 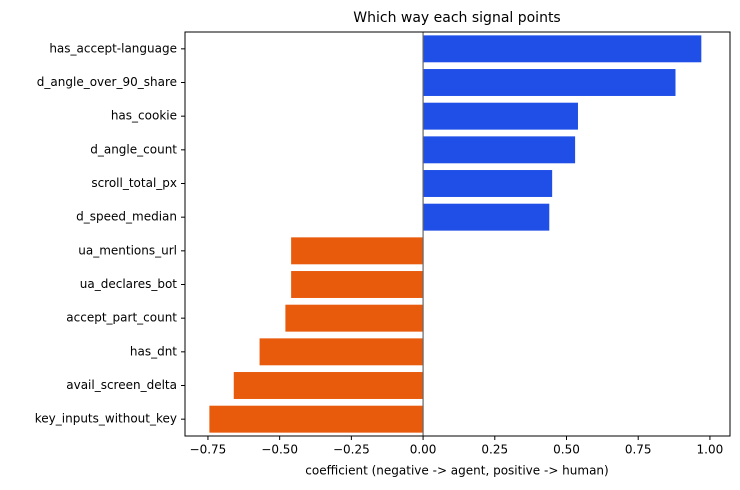 What do you see at coordinates (134, 183) in the screenshot?
I see `y-tick-label: scroll_total_px` at bounding box center [134, 183].